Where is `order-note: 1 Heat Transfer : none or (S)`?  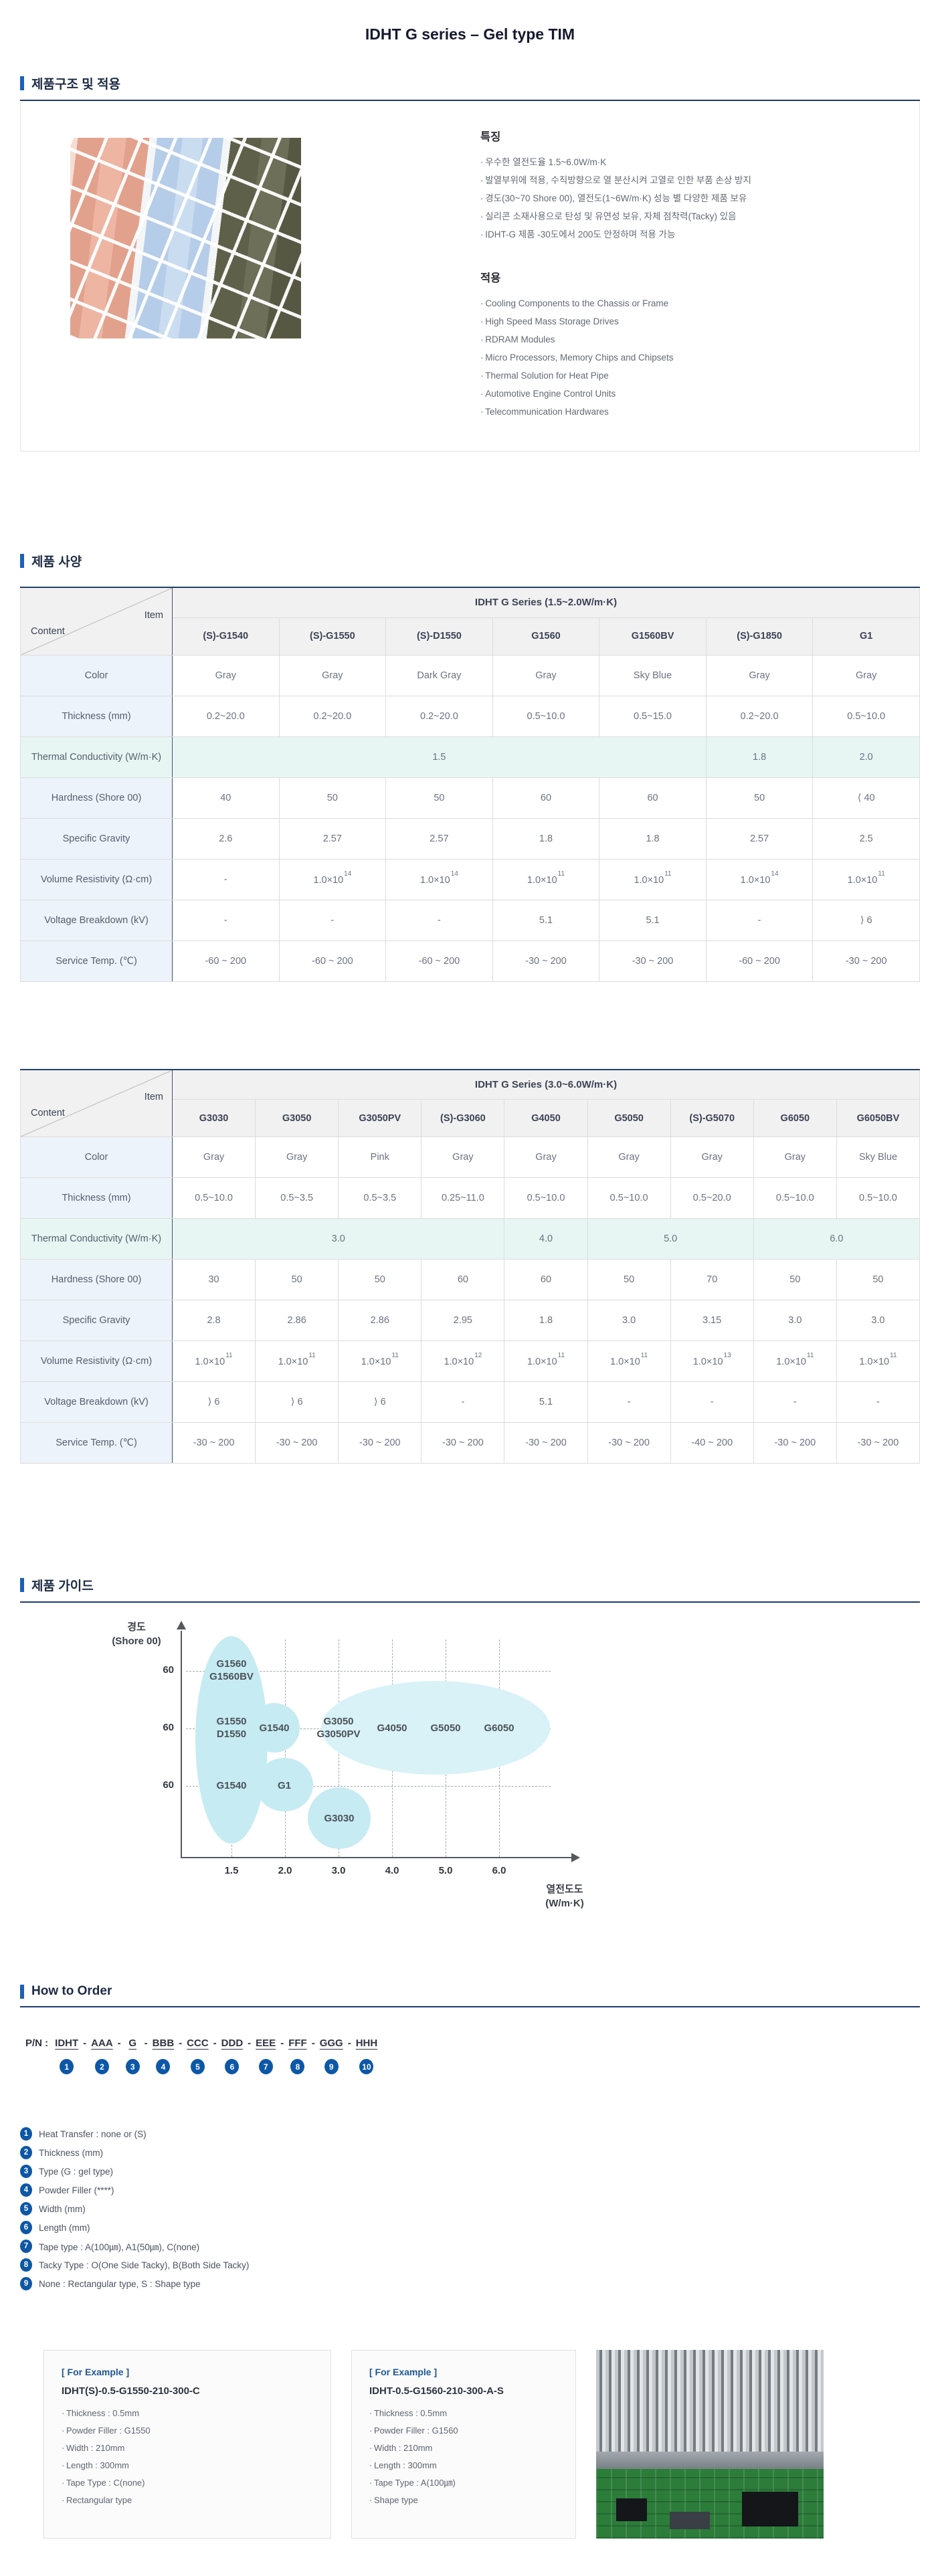 order-note: 1 Heat Transfer : none or (S) is located at coordinates (470, 2133).